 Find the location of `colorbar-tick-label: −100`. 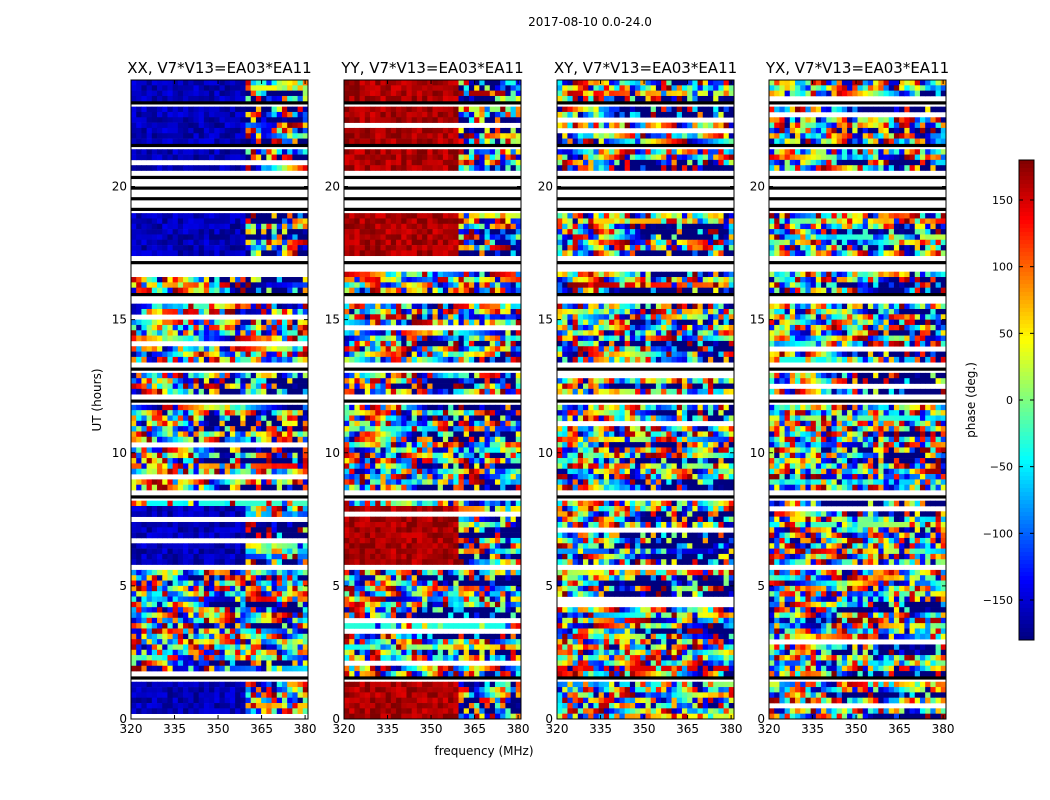

colorbar-tick-label: −100 is located at coordinates (998, 533).